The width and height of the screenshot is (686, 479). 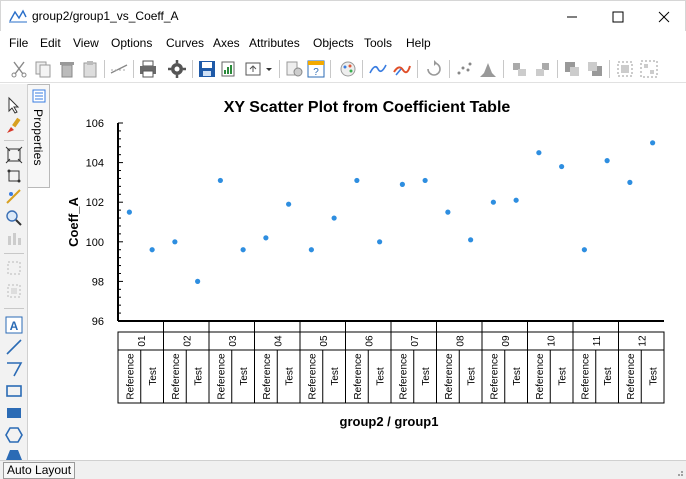 What do you see at coordinates (539, 153) in the screenshot?
I see `data-point-10-reference` at bounding box center [539, 153].